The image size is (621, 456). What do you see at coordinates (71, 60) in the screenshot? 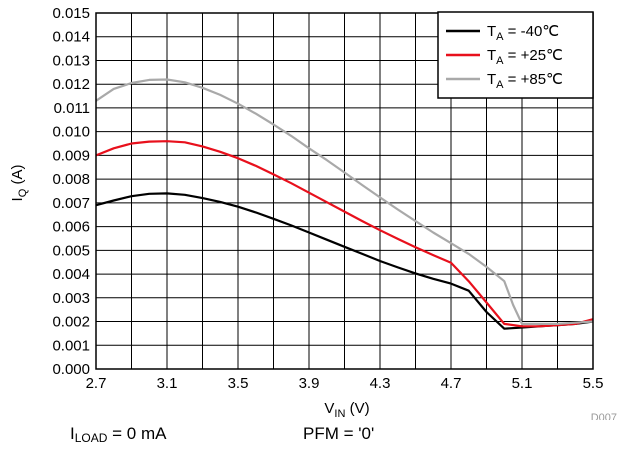
I see `y-tick-label: 0.013` at bounding box center [71, 60].